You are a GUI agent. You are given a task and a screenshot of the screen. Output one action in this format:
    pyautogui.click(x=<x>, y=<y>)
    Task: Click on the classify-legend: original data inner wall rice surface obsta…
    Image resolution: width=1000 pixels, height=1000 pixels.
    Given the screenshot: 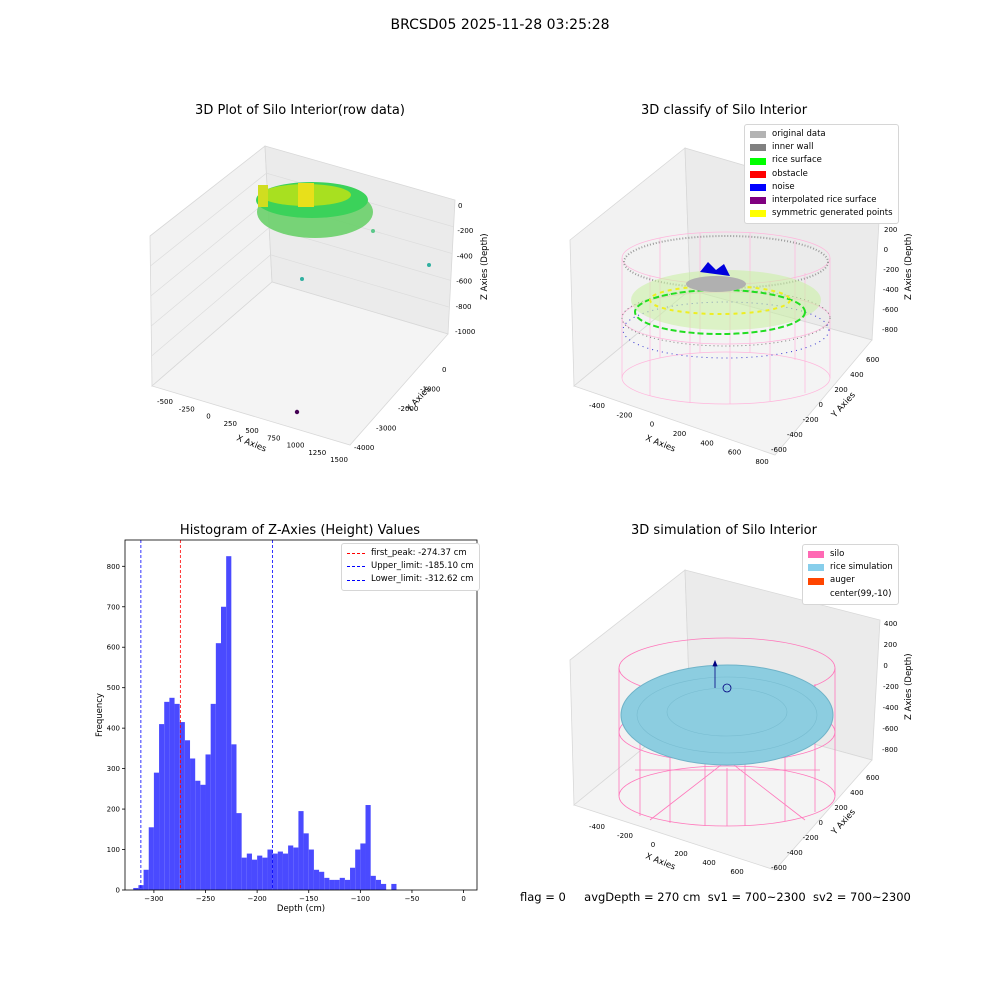 What is the action you would take?
    pyautogui.click(x=821, y=174)
    